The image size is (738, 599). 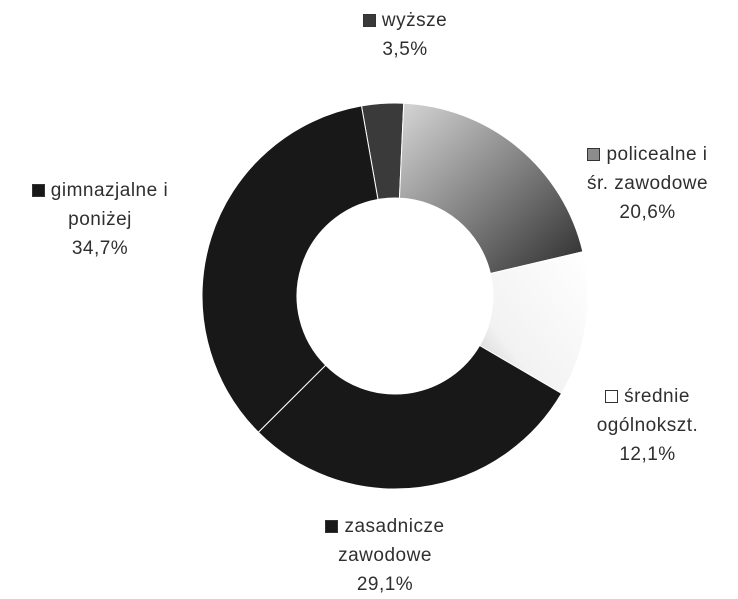 I want to click on slice-gimnazjalne, so click(x=290, y=269).